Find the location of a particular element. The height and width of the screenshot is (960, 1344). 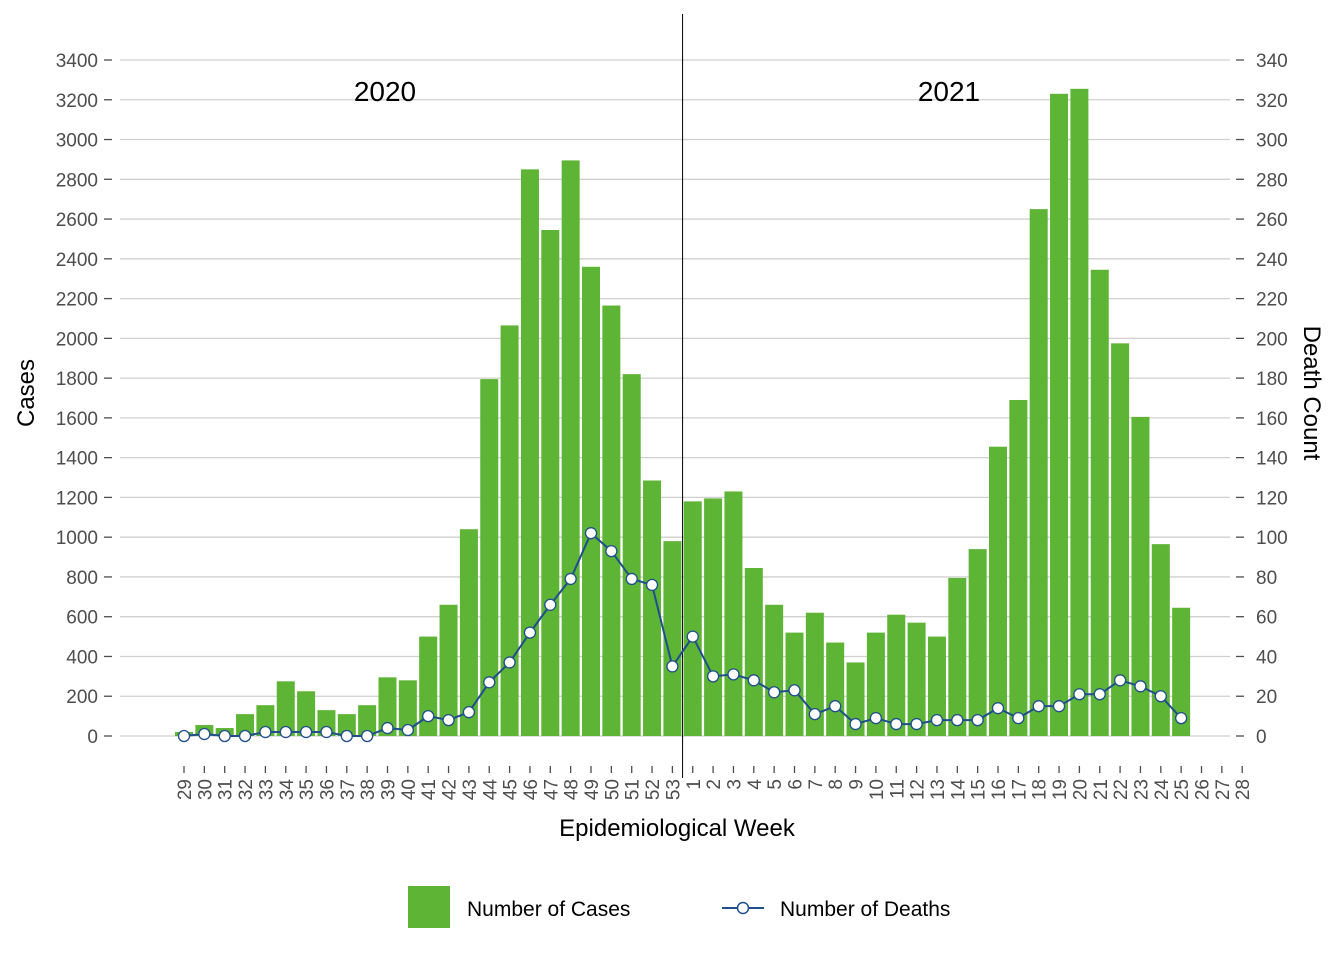

y-axis-title: Cases is located at coordinates (26, 393).